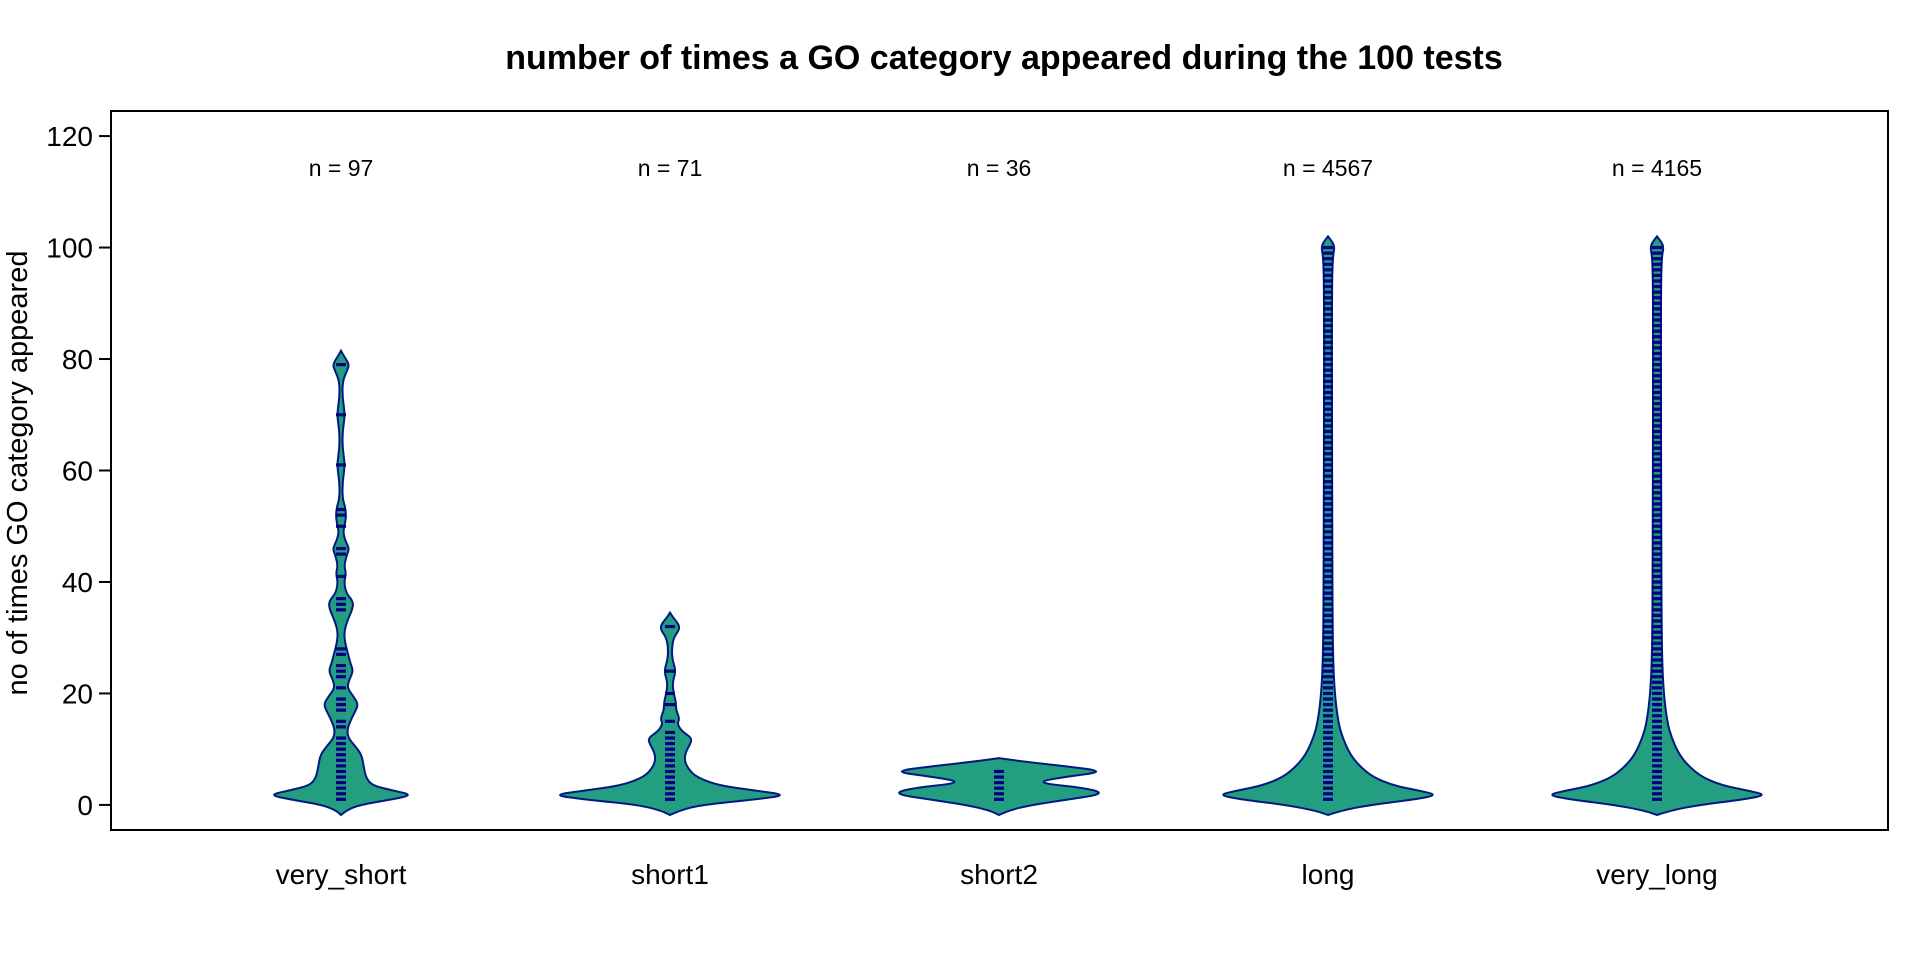 This screenshot has height=960, width=1920. Describe the element at coordinates (670, 168) in the screenshot. I see `n-label: n = 71` at that location.